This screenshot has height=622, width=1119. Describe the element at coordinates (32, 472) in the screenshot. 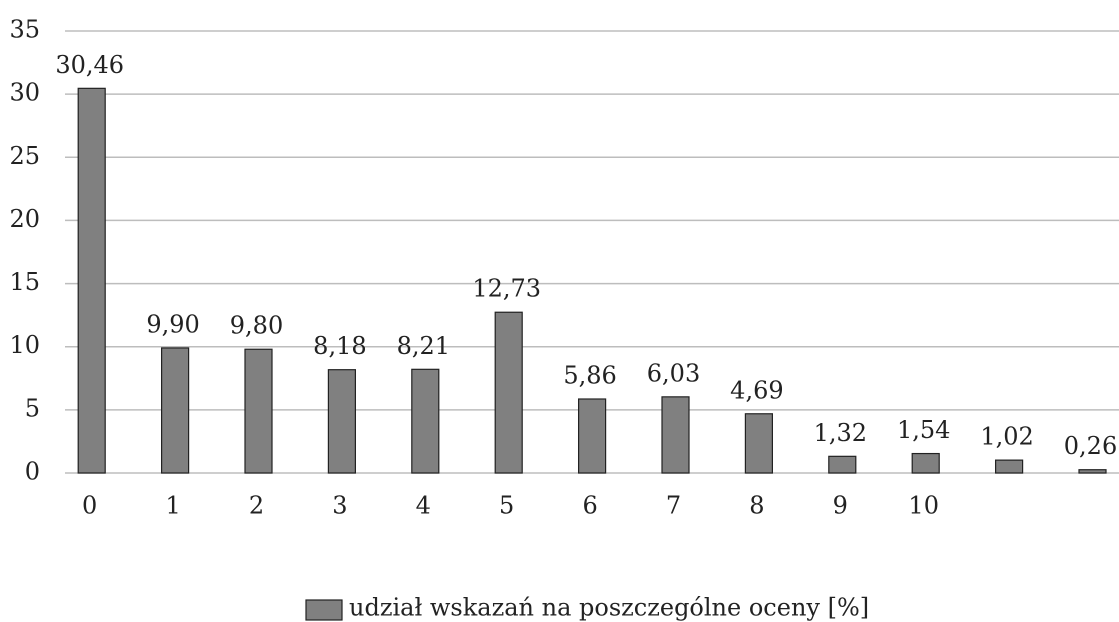

I see `y-tick-label: 0` at that location.